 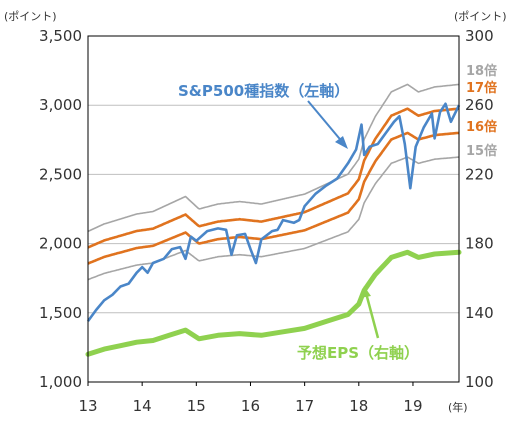 I want to click on x-tick-label: 15, so click(x=196, y=406).